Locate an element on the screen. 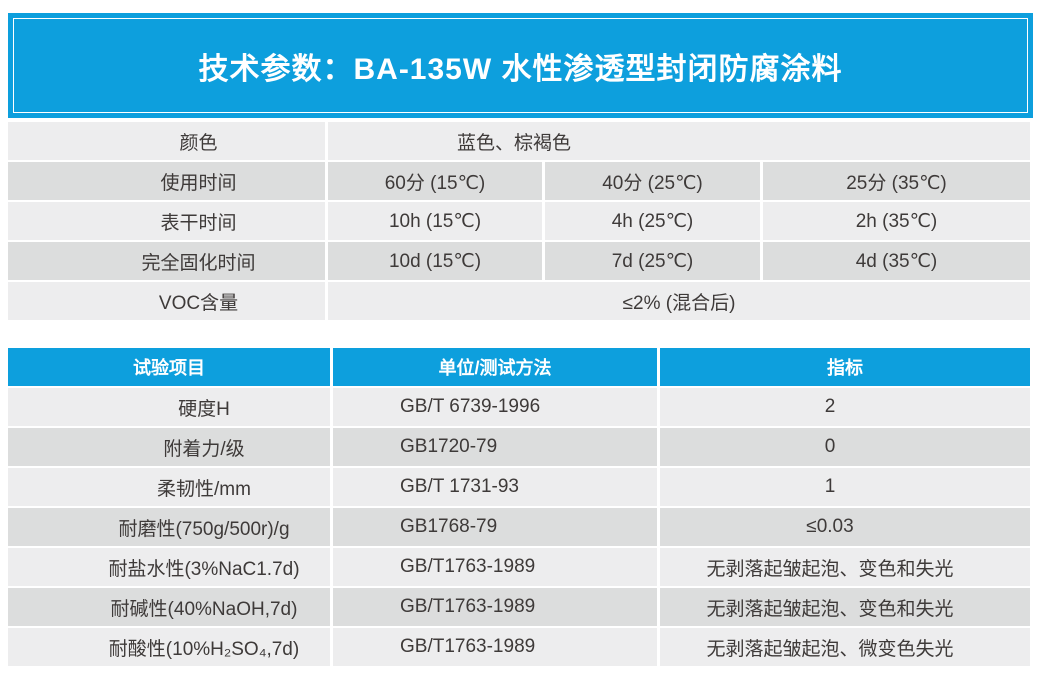 This screenshot has height=676, width=1041. spec-value-cell: 4h (25℃) is located at coordinates (652, 221).